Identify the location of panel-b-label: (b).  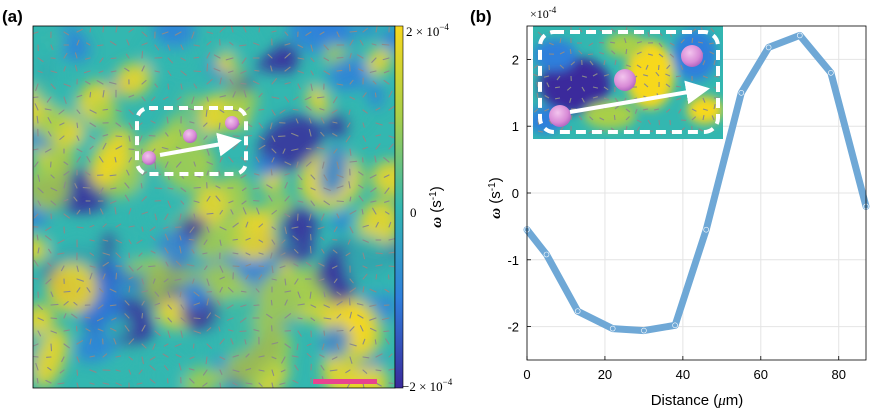
(481, 16).